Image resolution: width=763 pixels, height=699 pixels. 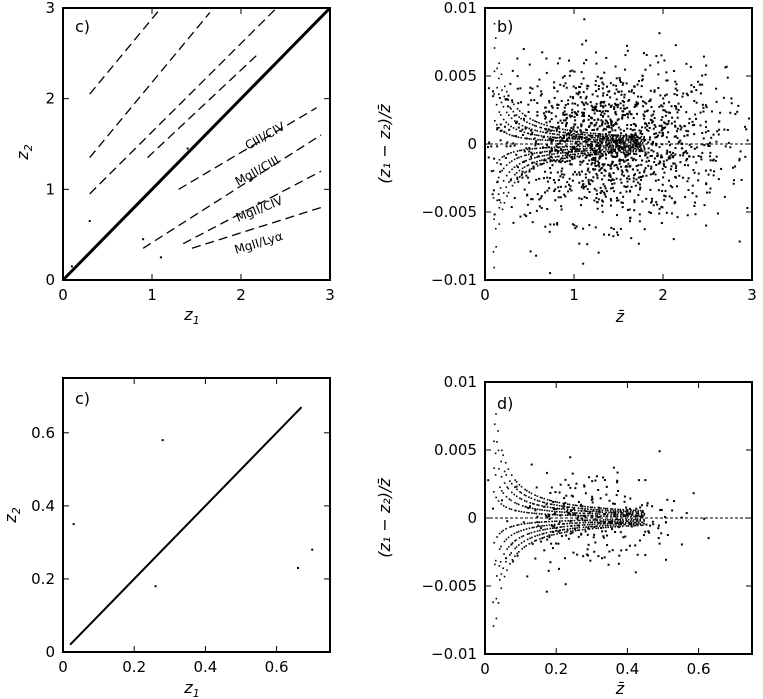 I want to click on x-axis-label: z1, so click(x=191, y=688).